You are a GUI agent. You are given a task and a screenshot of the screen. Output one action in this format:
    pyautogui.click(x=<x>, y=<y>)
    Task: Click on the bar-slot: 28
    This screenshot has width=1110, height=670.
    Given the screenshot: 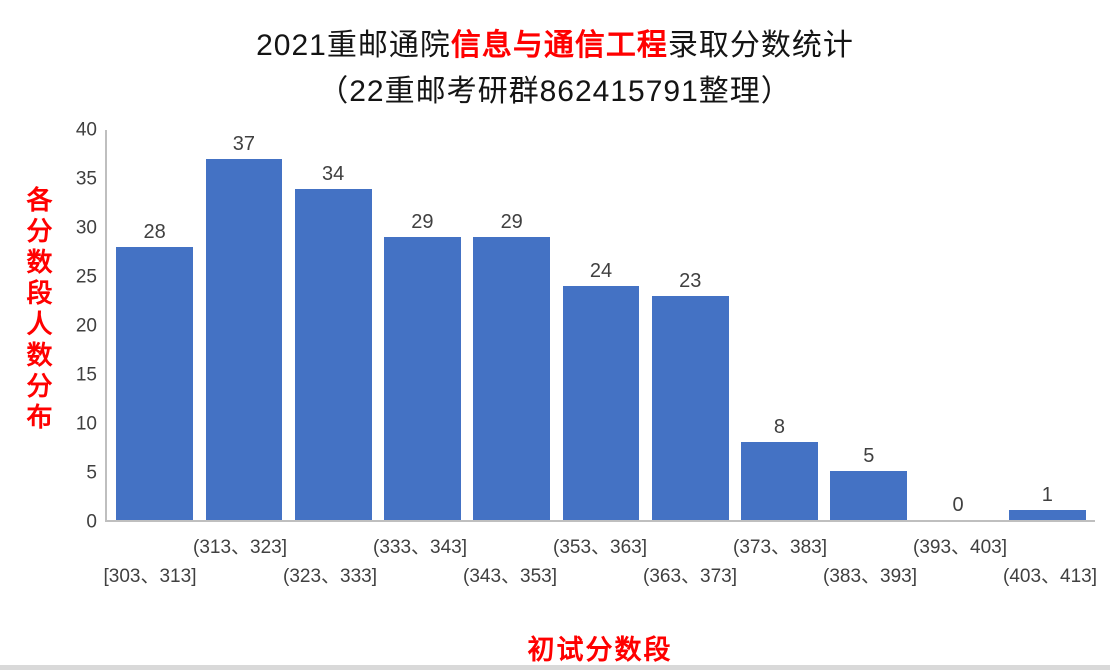 What is the action you would take?
    pyautogui.click(x=154, y=325)
    